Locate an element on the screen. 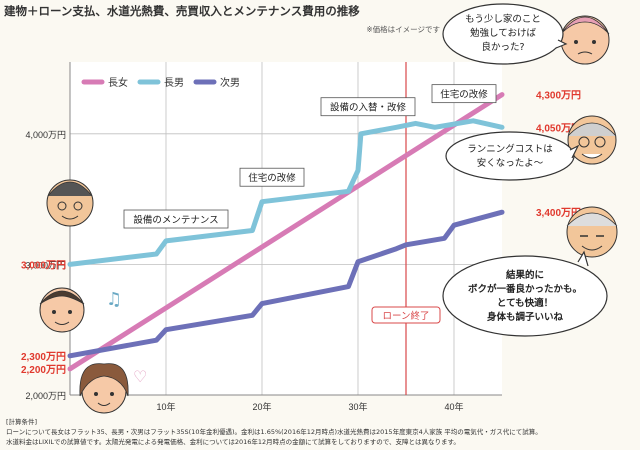  bubble-top-line-2: 勉強しておけば is located at coordinates (503, 33).